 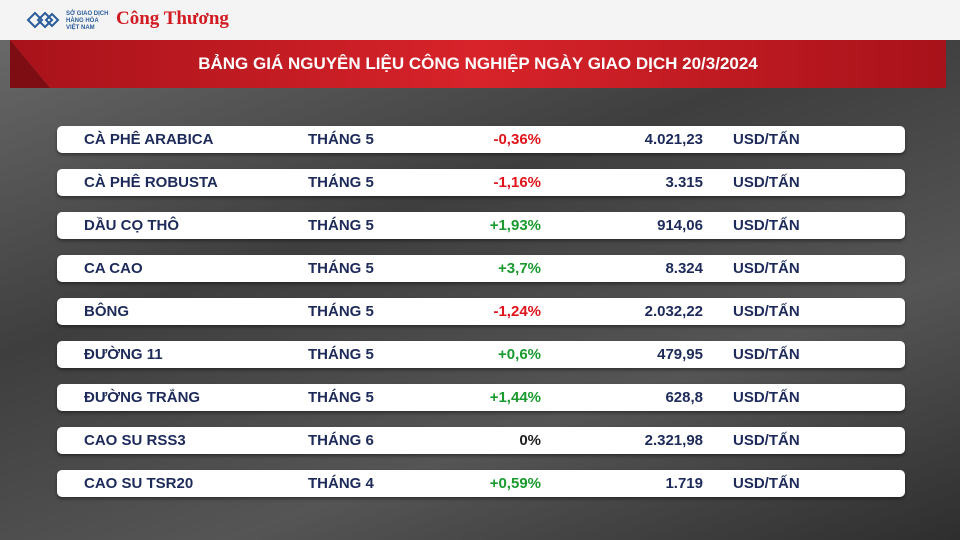 I want to click on table-row: CAO SU TSR20 THÁNG 4 +0,59% 1.719 USD/TẤN, so click(x=481, y=483).